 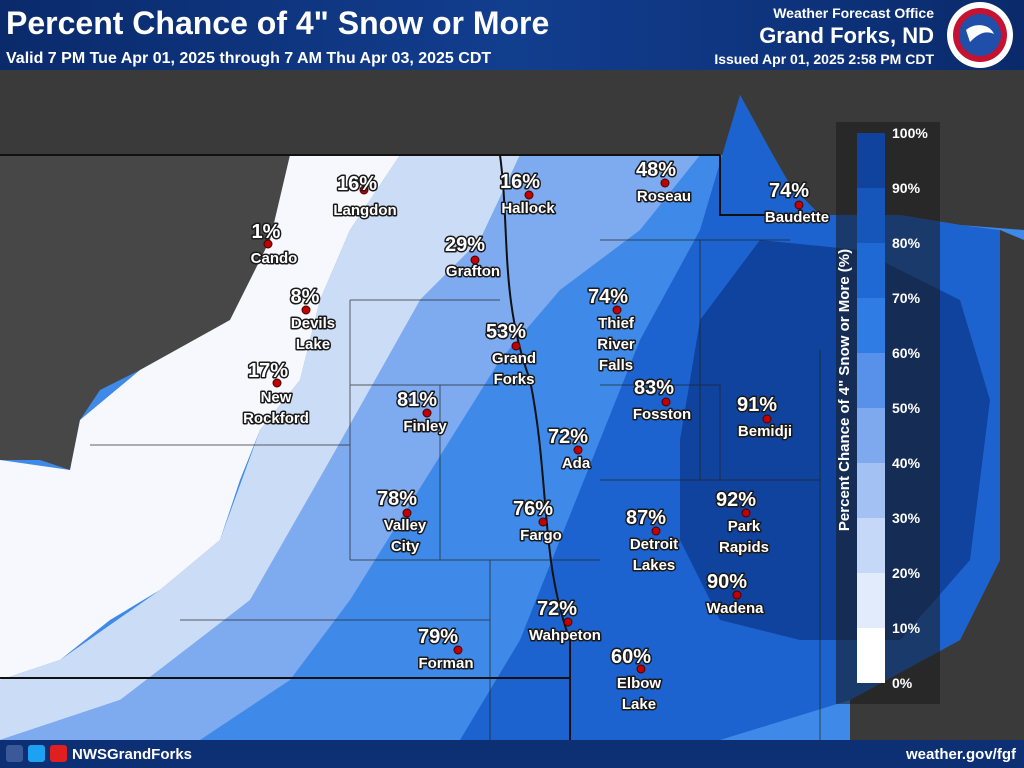 What do you see at coordinates (276, 397) in the screenshot?
I see `city-name: New` at bounding box center [276, 397].